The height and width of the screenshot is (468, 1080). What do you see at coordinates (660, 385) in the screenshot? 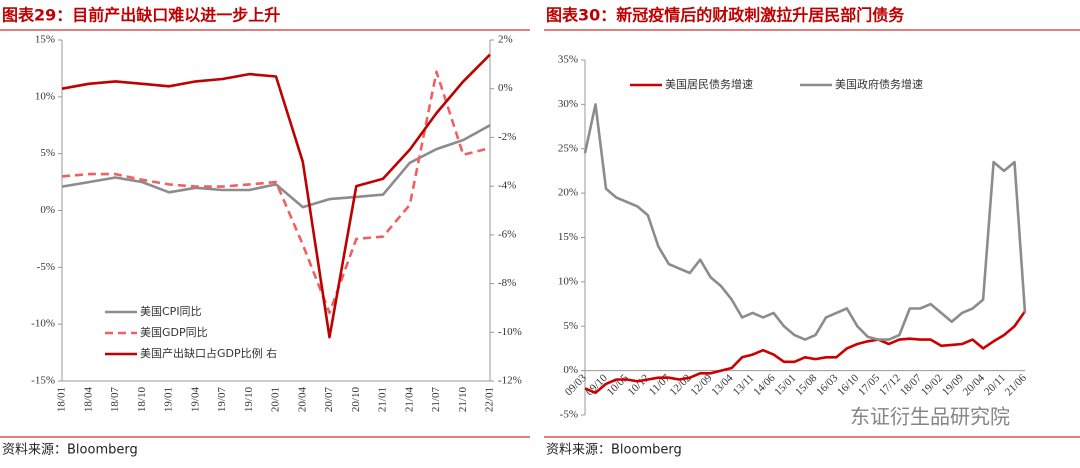
I see `x-tick-label: 11/07` at bounding box center [660, 385].